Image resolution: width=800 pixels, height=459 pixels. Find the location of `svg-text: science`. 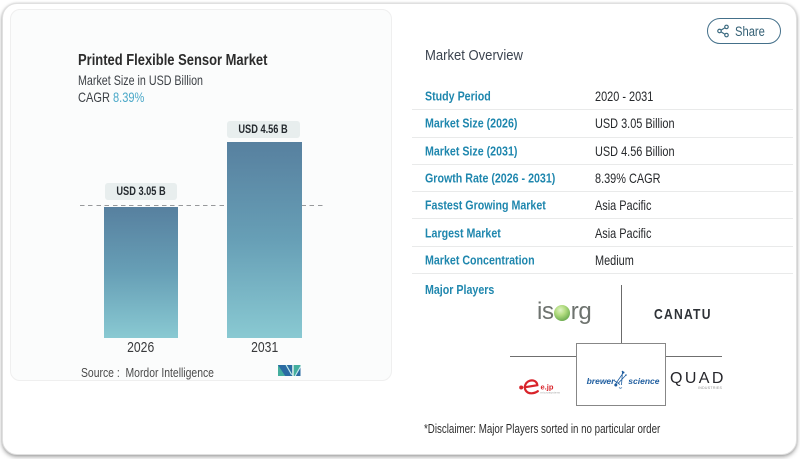

svg-text: science is located at coordinates (643, 381).